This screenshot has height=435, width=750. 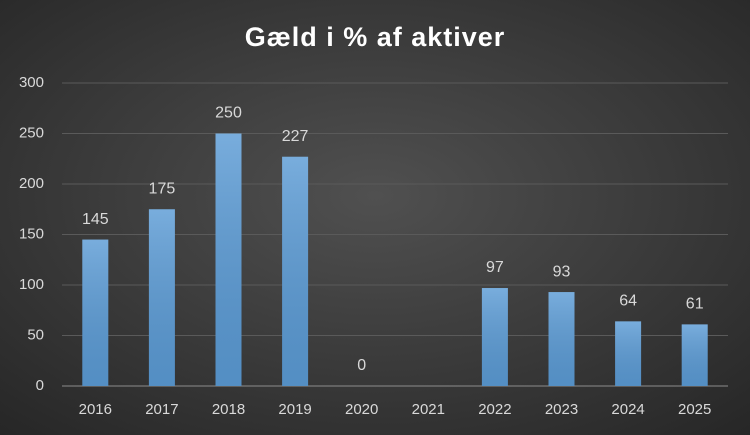 I want to click on value-label: 61, so click(x=695, y=304).